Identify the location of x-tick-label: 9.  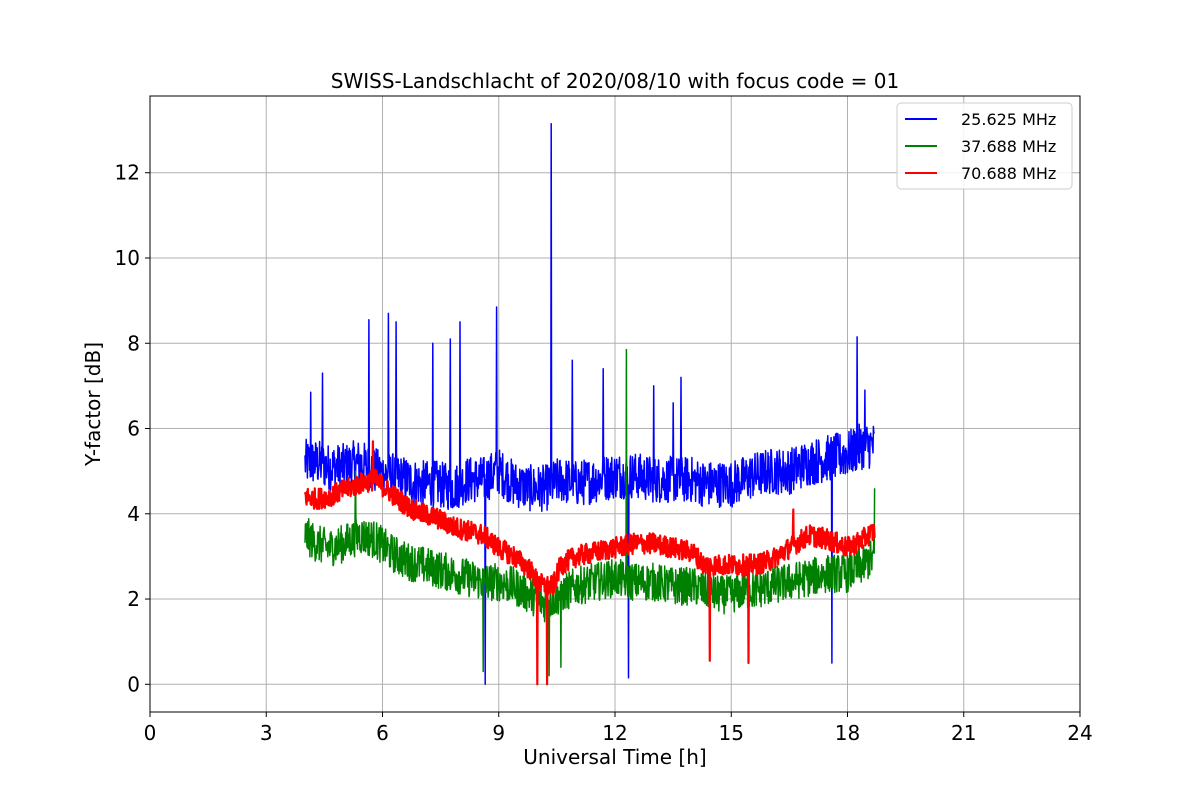
(498, 733).